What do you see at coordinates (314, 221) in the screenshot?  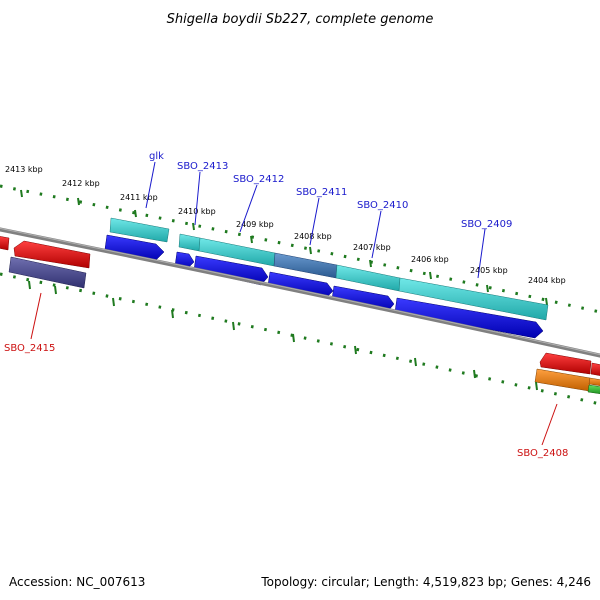 I see `callout-line-sbo2411` at bounding box center [314, 221].